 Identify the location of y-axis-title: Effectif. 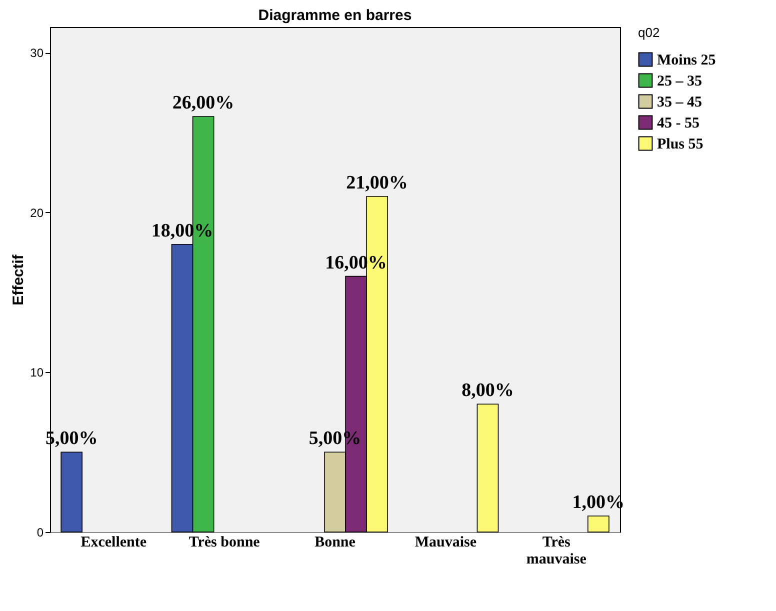
(19, 280).